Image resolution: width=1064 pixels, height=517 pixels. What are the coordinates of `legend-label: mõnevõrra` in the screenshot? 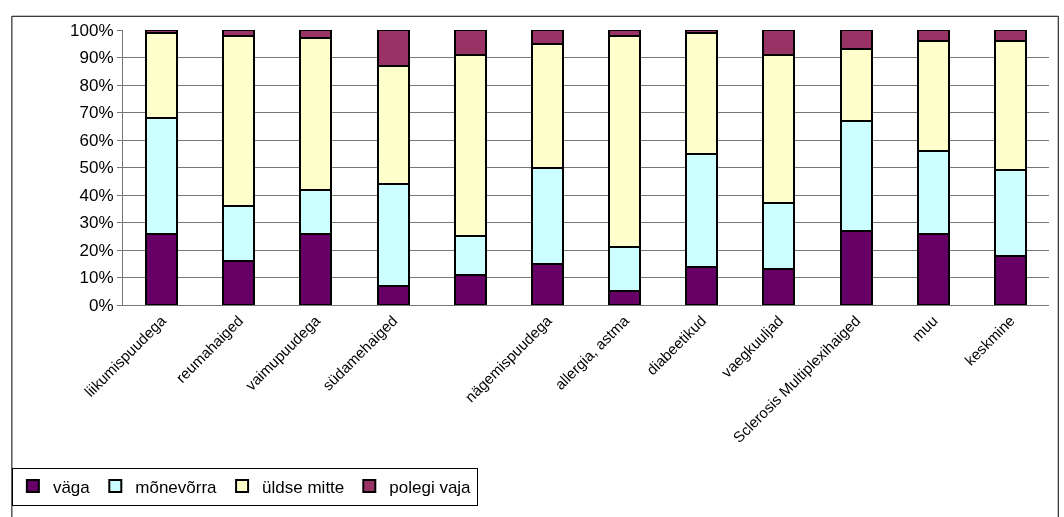 It's located at (176, 487).